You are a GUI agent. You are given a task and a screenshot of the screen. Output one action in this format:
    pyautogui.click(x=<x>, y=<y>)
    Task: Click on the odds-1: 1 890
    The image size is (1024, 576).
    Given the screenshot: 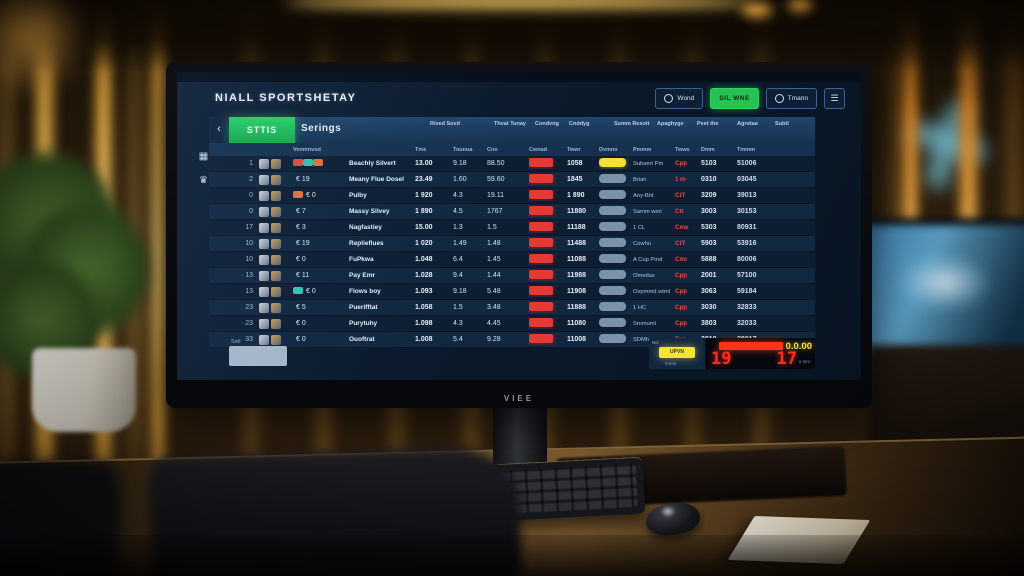 What is the action you would take?
    pyautogui.click(x=424, y=211)
    